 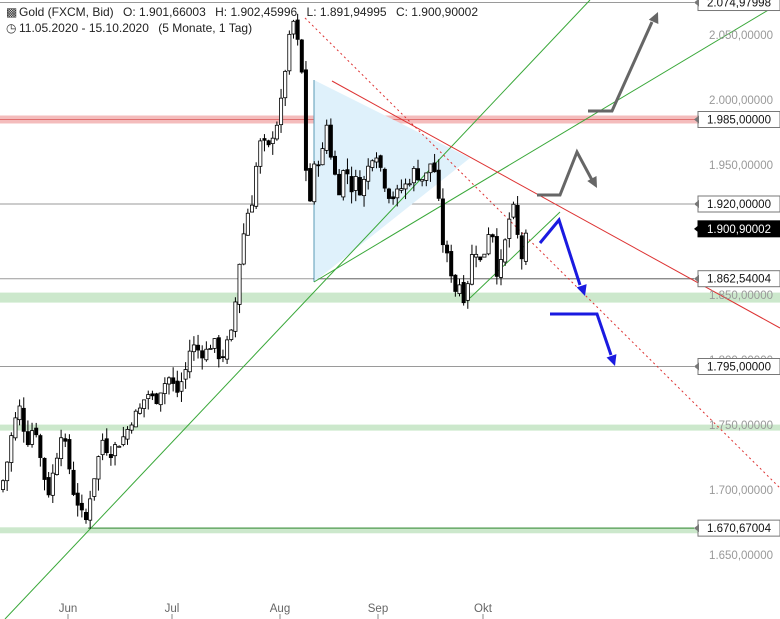 I want to click on y-tick-label: 1.850,00000, so click(x=741, y=296).